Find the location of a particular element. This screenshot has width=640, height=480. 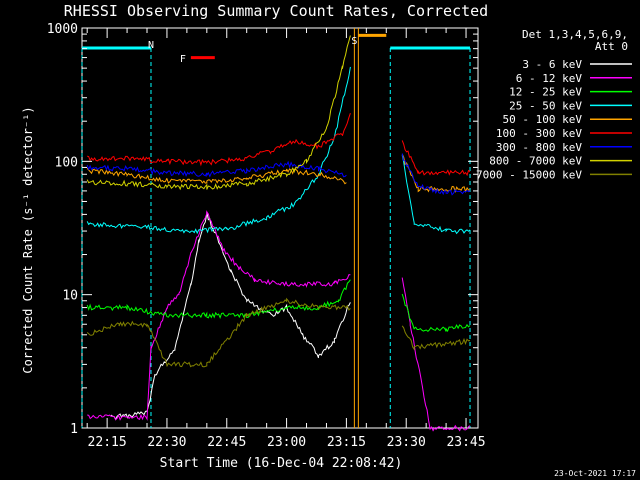

legend-header-0: Det 1,3,4,5,6,9, is located at coordinates (575, 34).